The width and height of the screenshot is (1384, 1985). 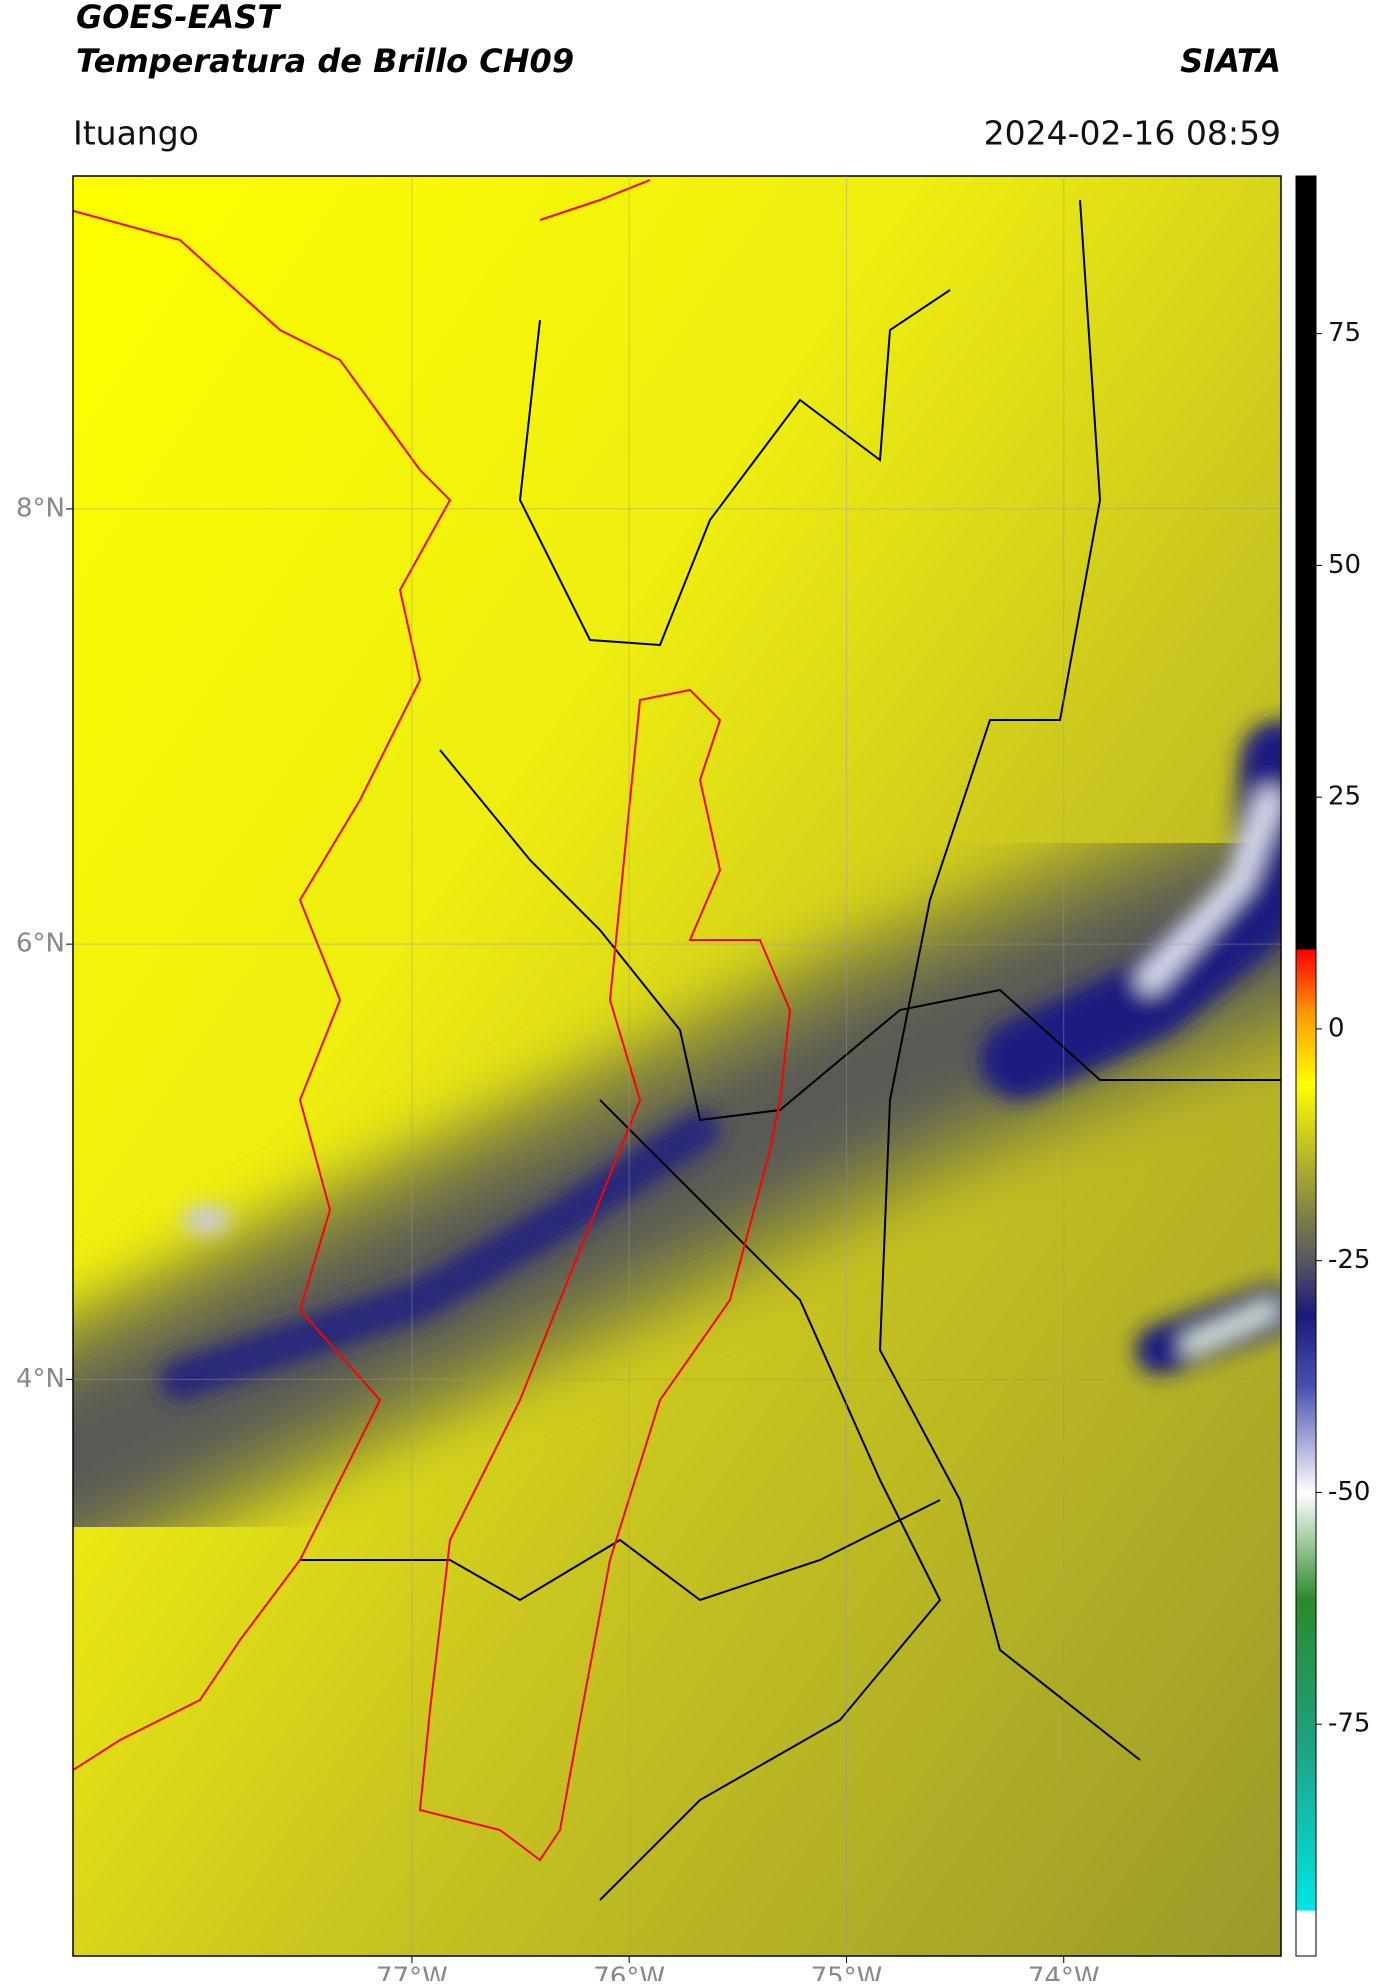 What do you see at coordinates (1349, 1260) in the screenshot?
I see `colorbar-tick-label: -25` at bounding box center [1349, 1260].